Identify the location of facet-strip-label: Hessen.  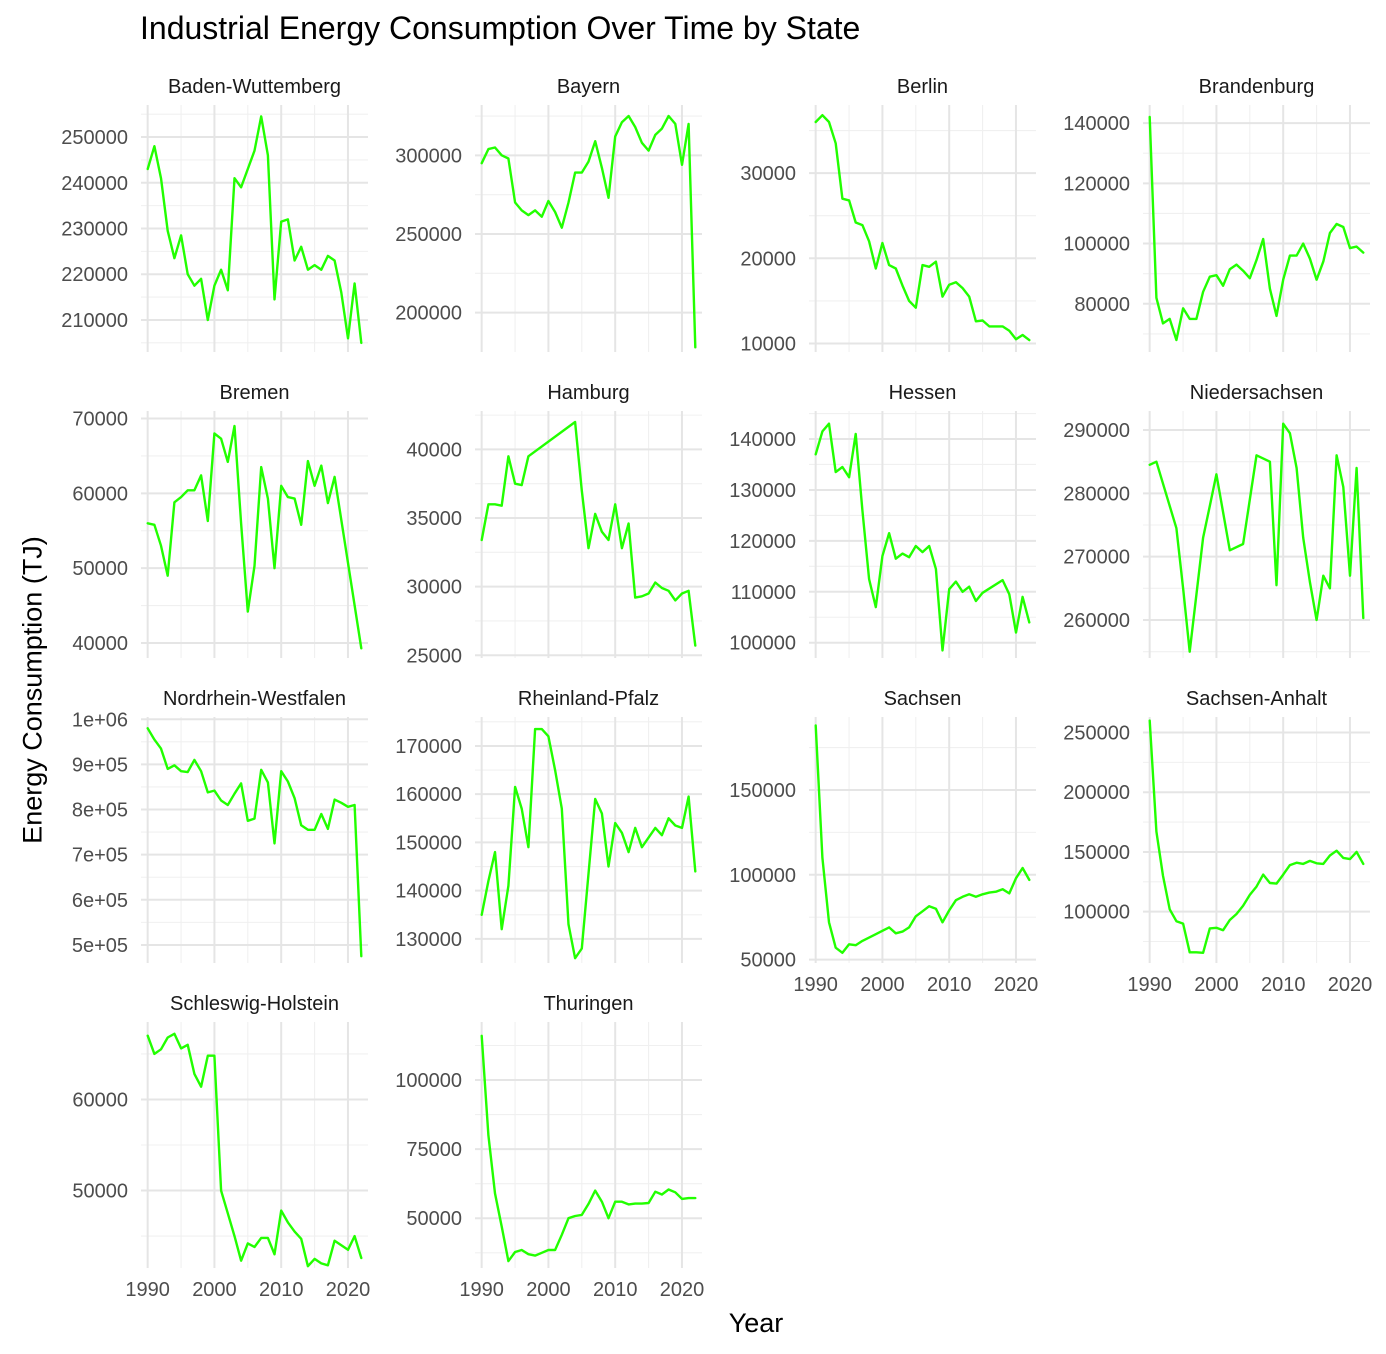
(923, 393).